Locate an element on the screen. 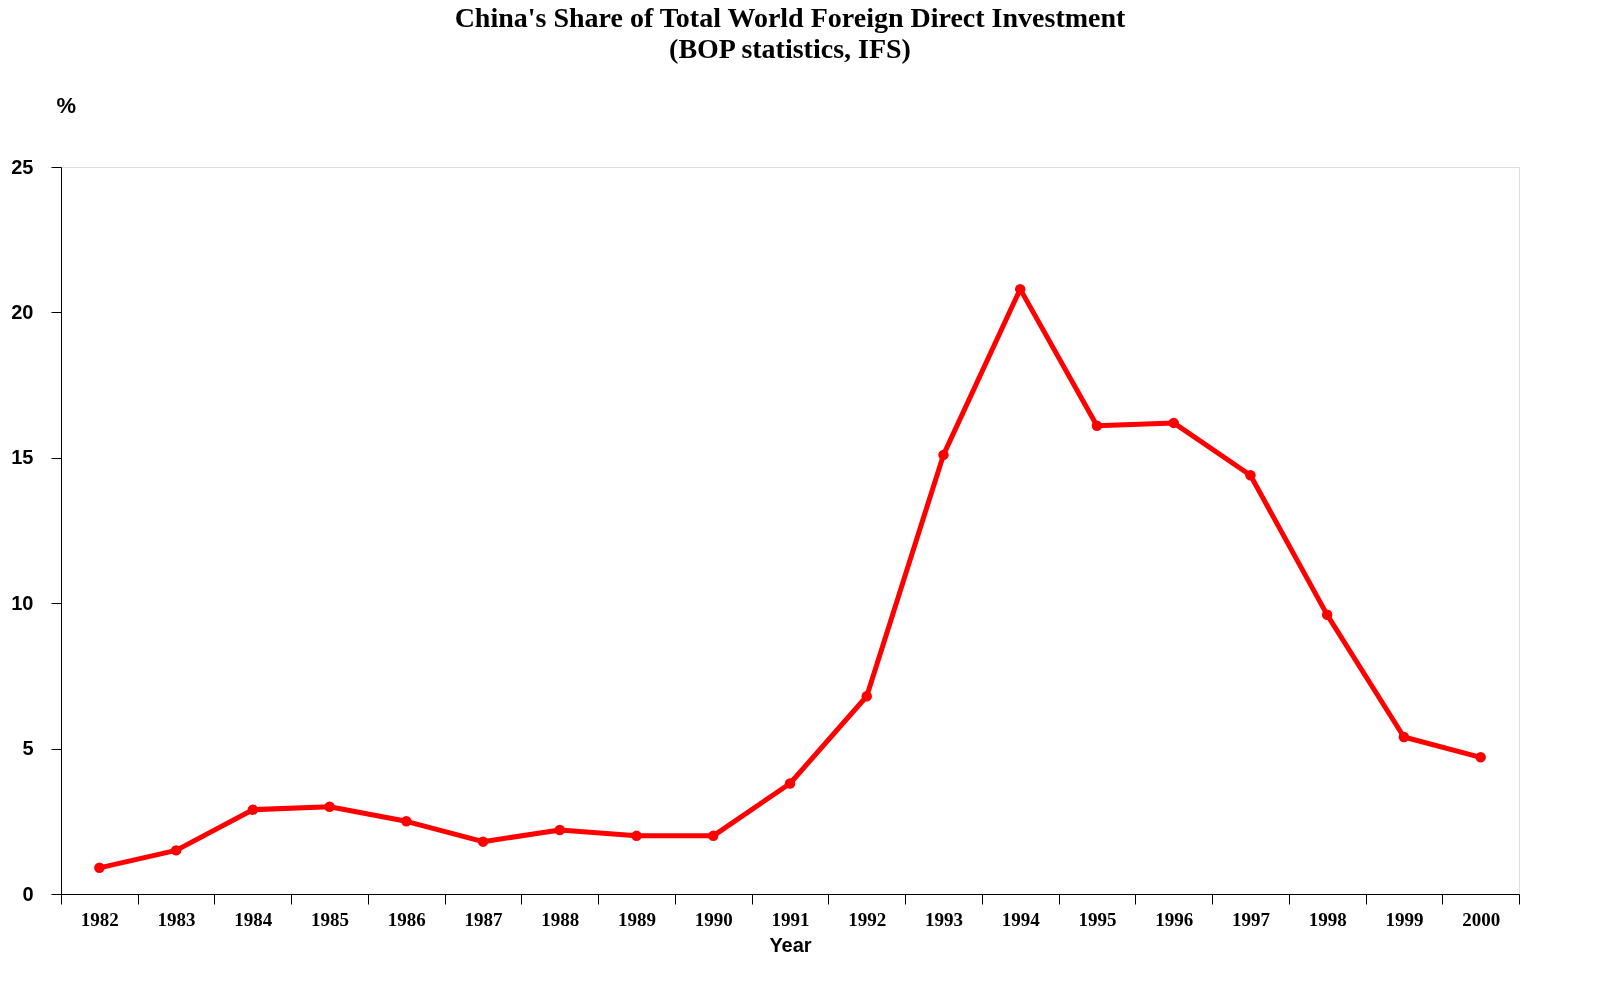 The width and height of the screenshot is (1606, 1000). chart-title: China's Share of Total World Foreign Direct Investment is located at coordinates (790, 17).